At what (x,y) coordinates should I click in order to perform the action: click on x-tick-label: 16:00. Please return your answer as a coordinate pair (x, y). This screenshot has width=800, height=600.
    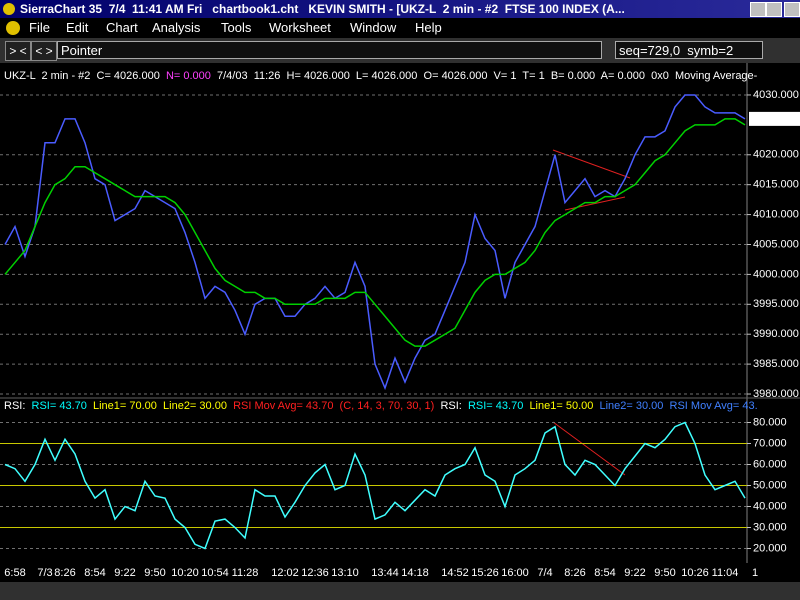
    Looking at the image, I should click on (515, 573).